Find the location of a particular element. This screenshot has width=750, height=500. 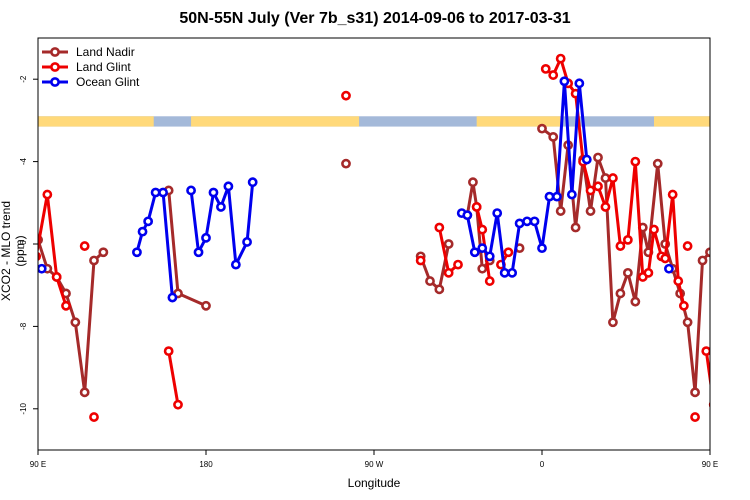

land-nadir-line is located at coordinates (625, 260).